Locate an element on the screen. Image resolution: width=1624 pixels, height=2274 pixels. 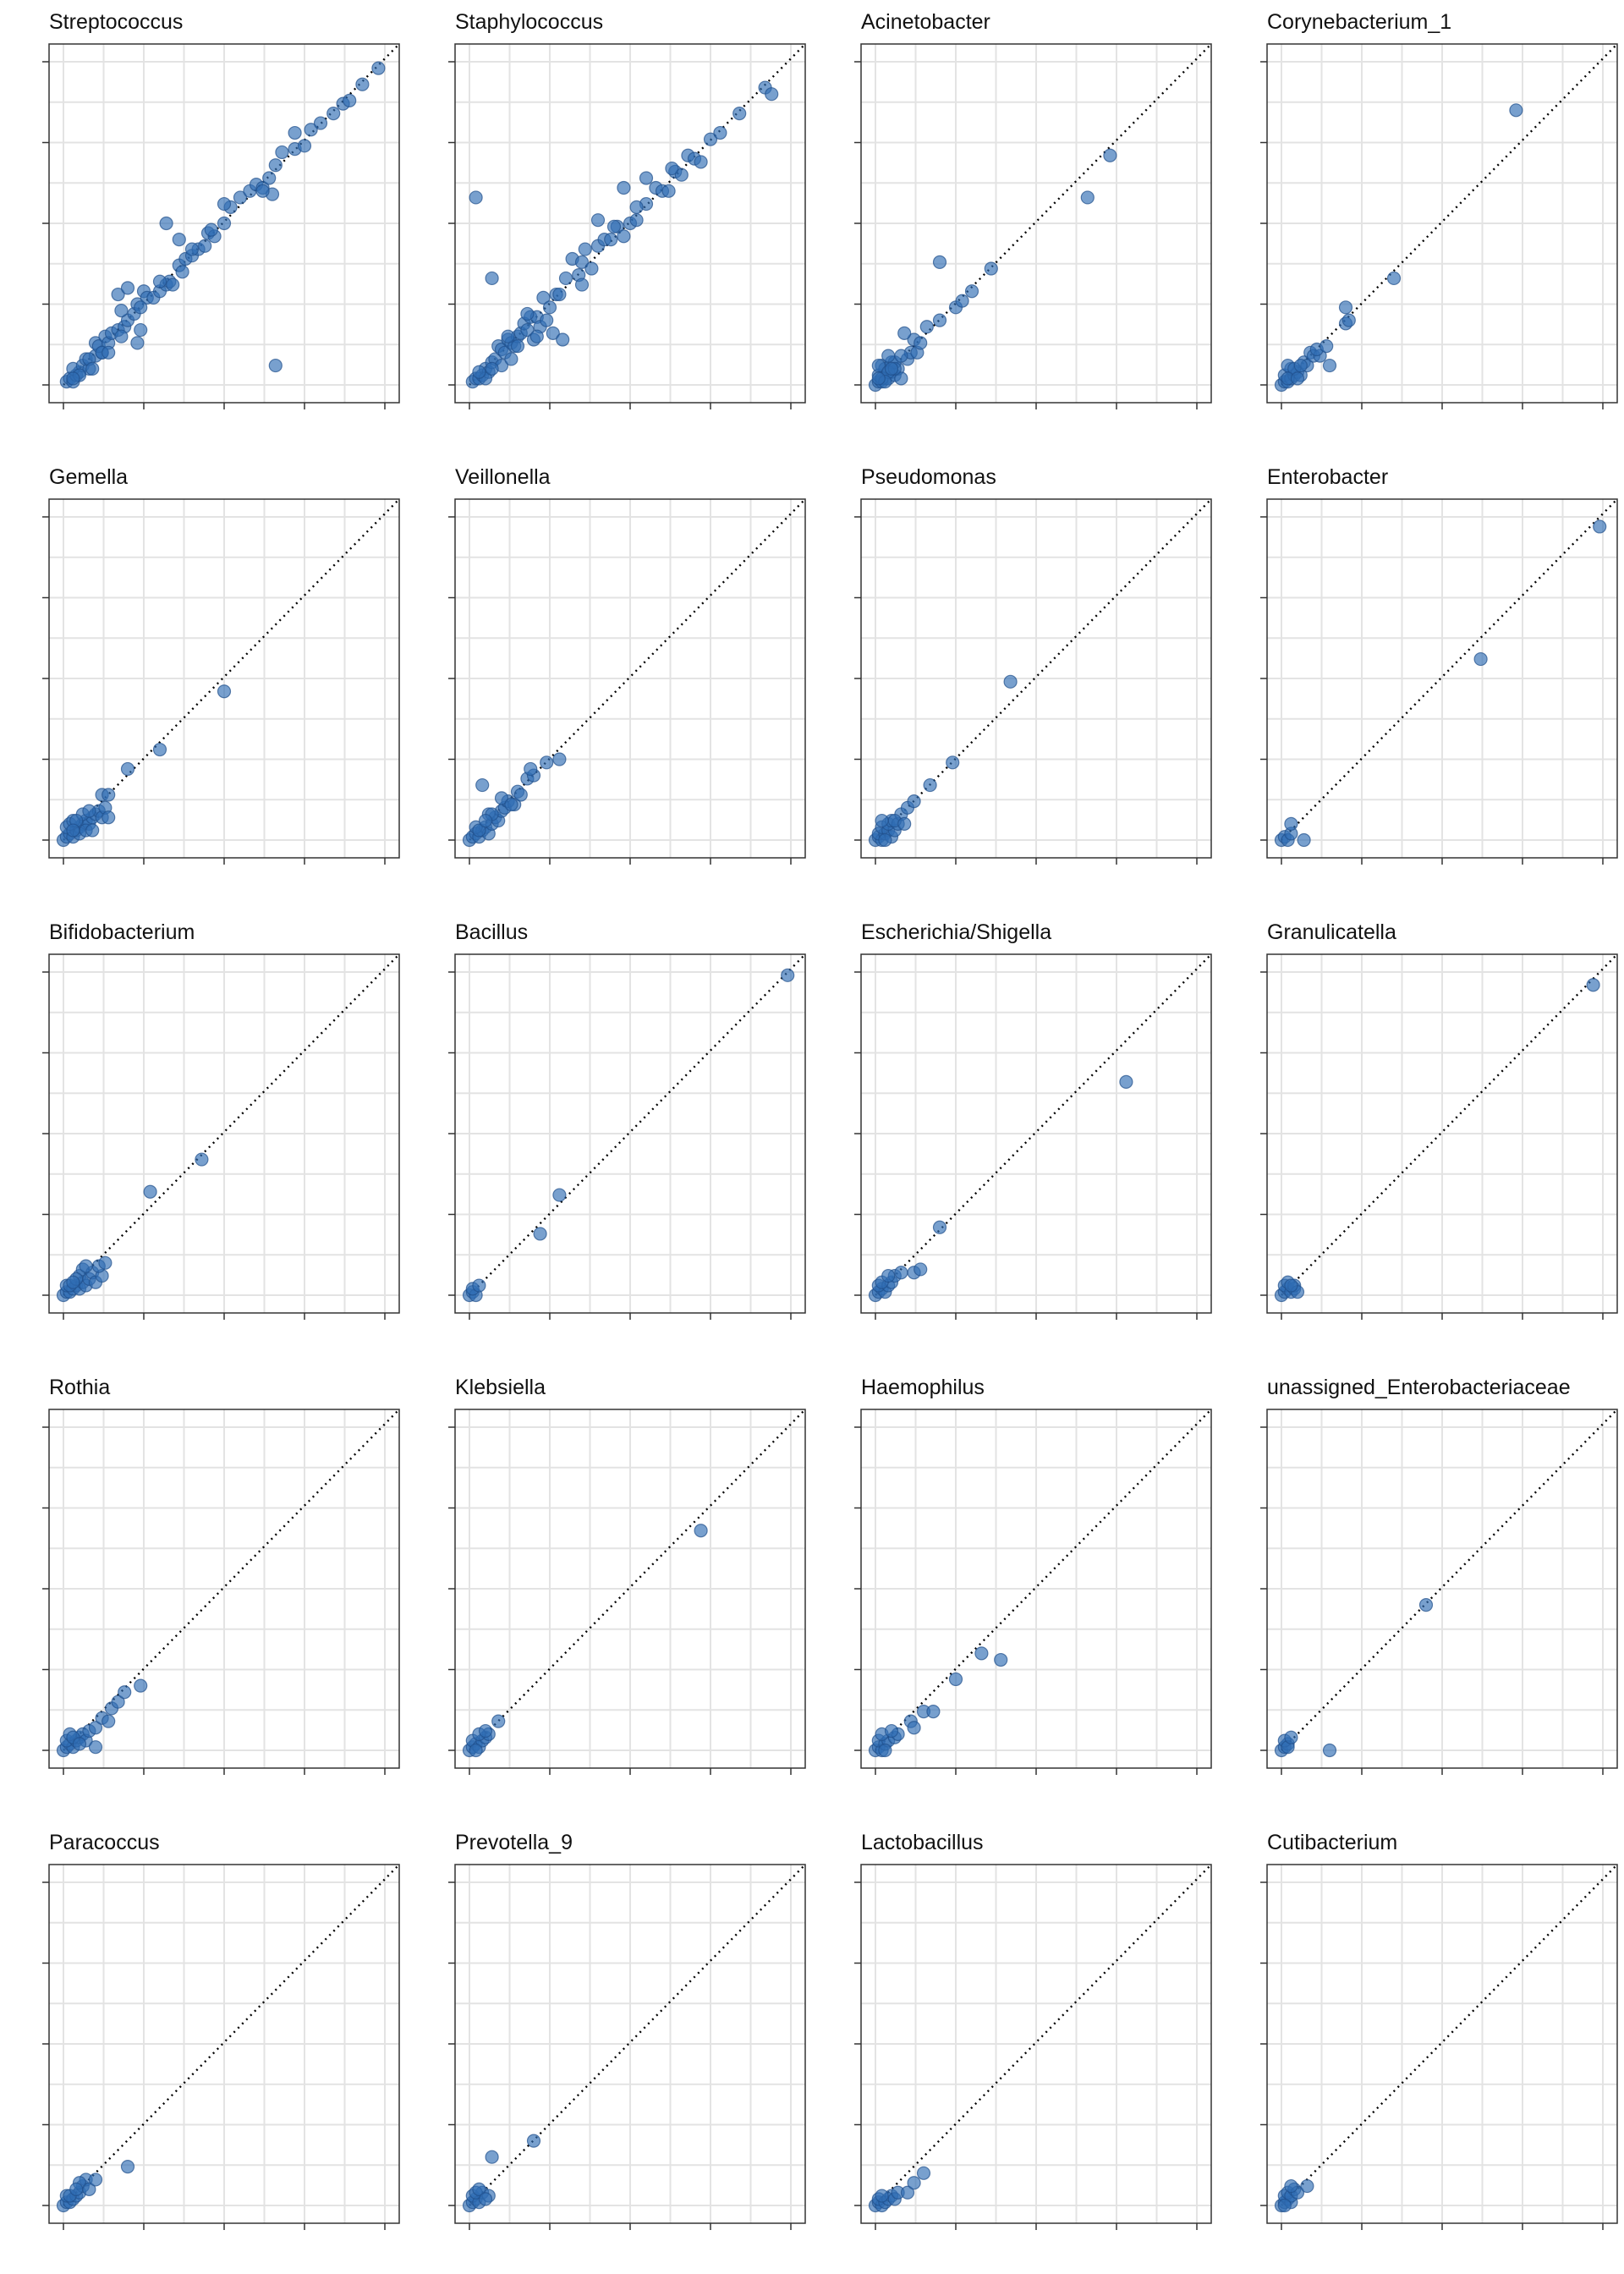
panel-title: Escherichia/Shigella is located at coordinates (956, 932).